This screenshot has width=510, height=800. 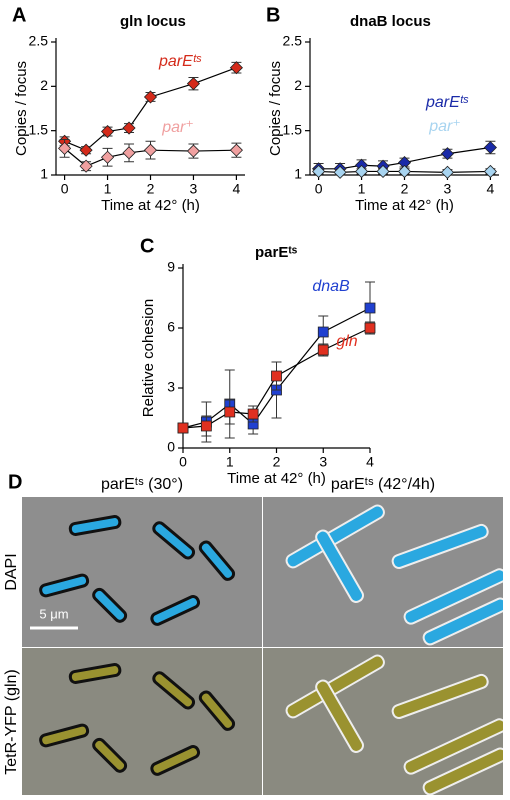 I want to click on scale-bar-label: 5 μm, so click(x=53, y=613).